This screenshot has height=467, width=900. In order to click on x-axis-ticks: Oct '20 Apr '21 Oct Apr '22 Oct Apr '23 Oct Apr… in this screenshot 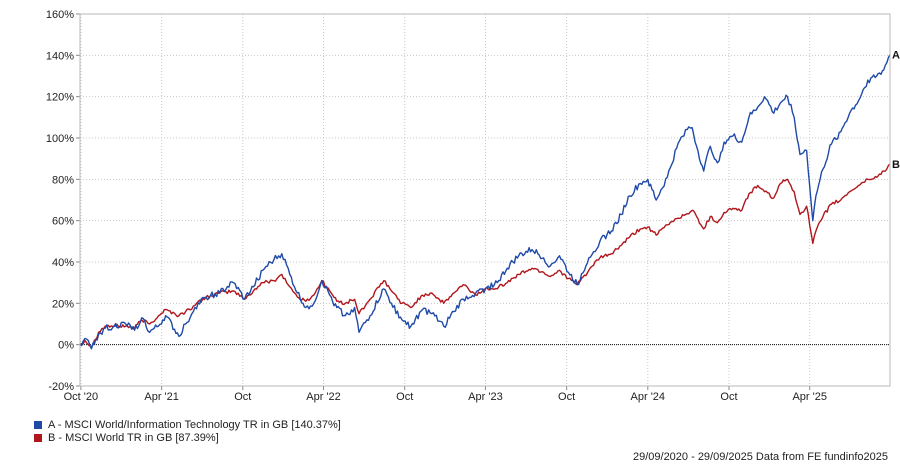, I will do `click(445, 394)`.